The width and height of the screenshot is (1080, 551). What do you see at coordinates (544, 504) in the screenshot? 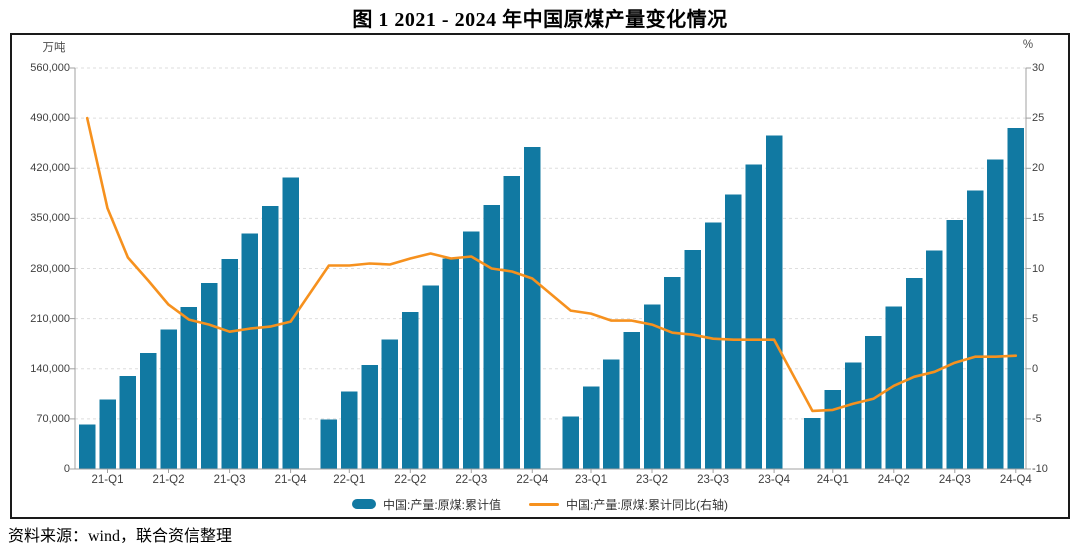
I see `line-series-swatch-icon` at bounding box center [544, 504].